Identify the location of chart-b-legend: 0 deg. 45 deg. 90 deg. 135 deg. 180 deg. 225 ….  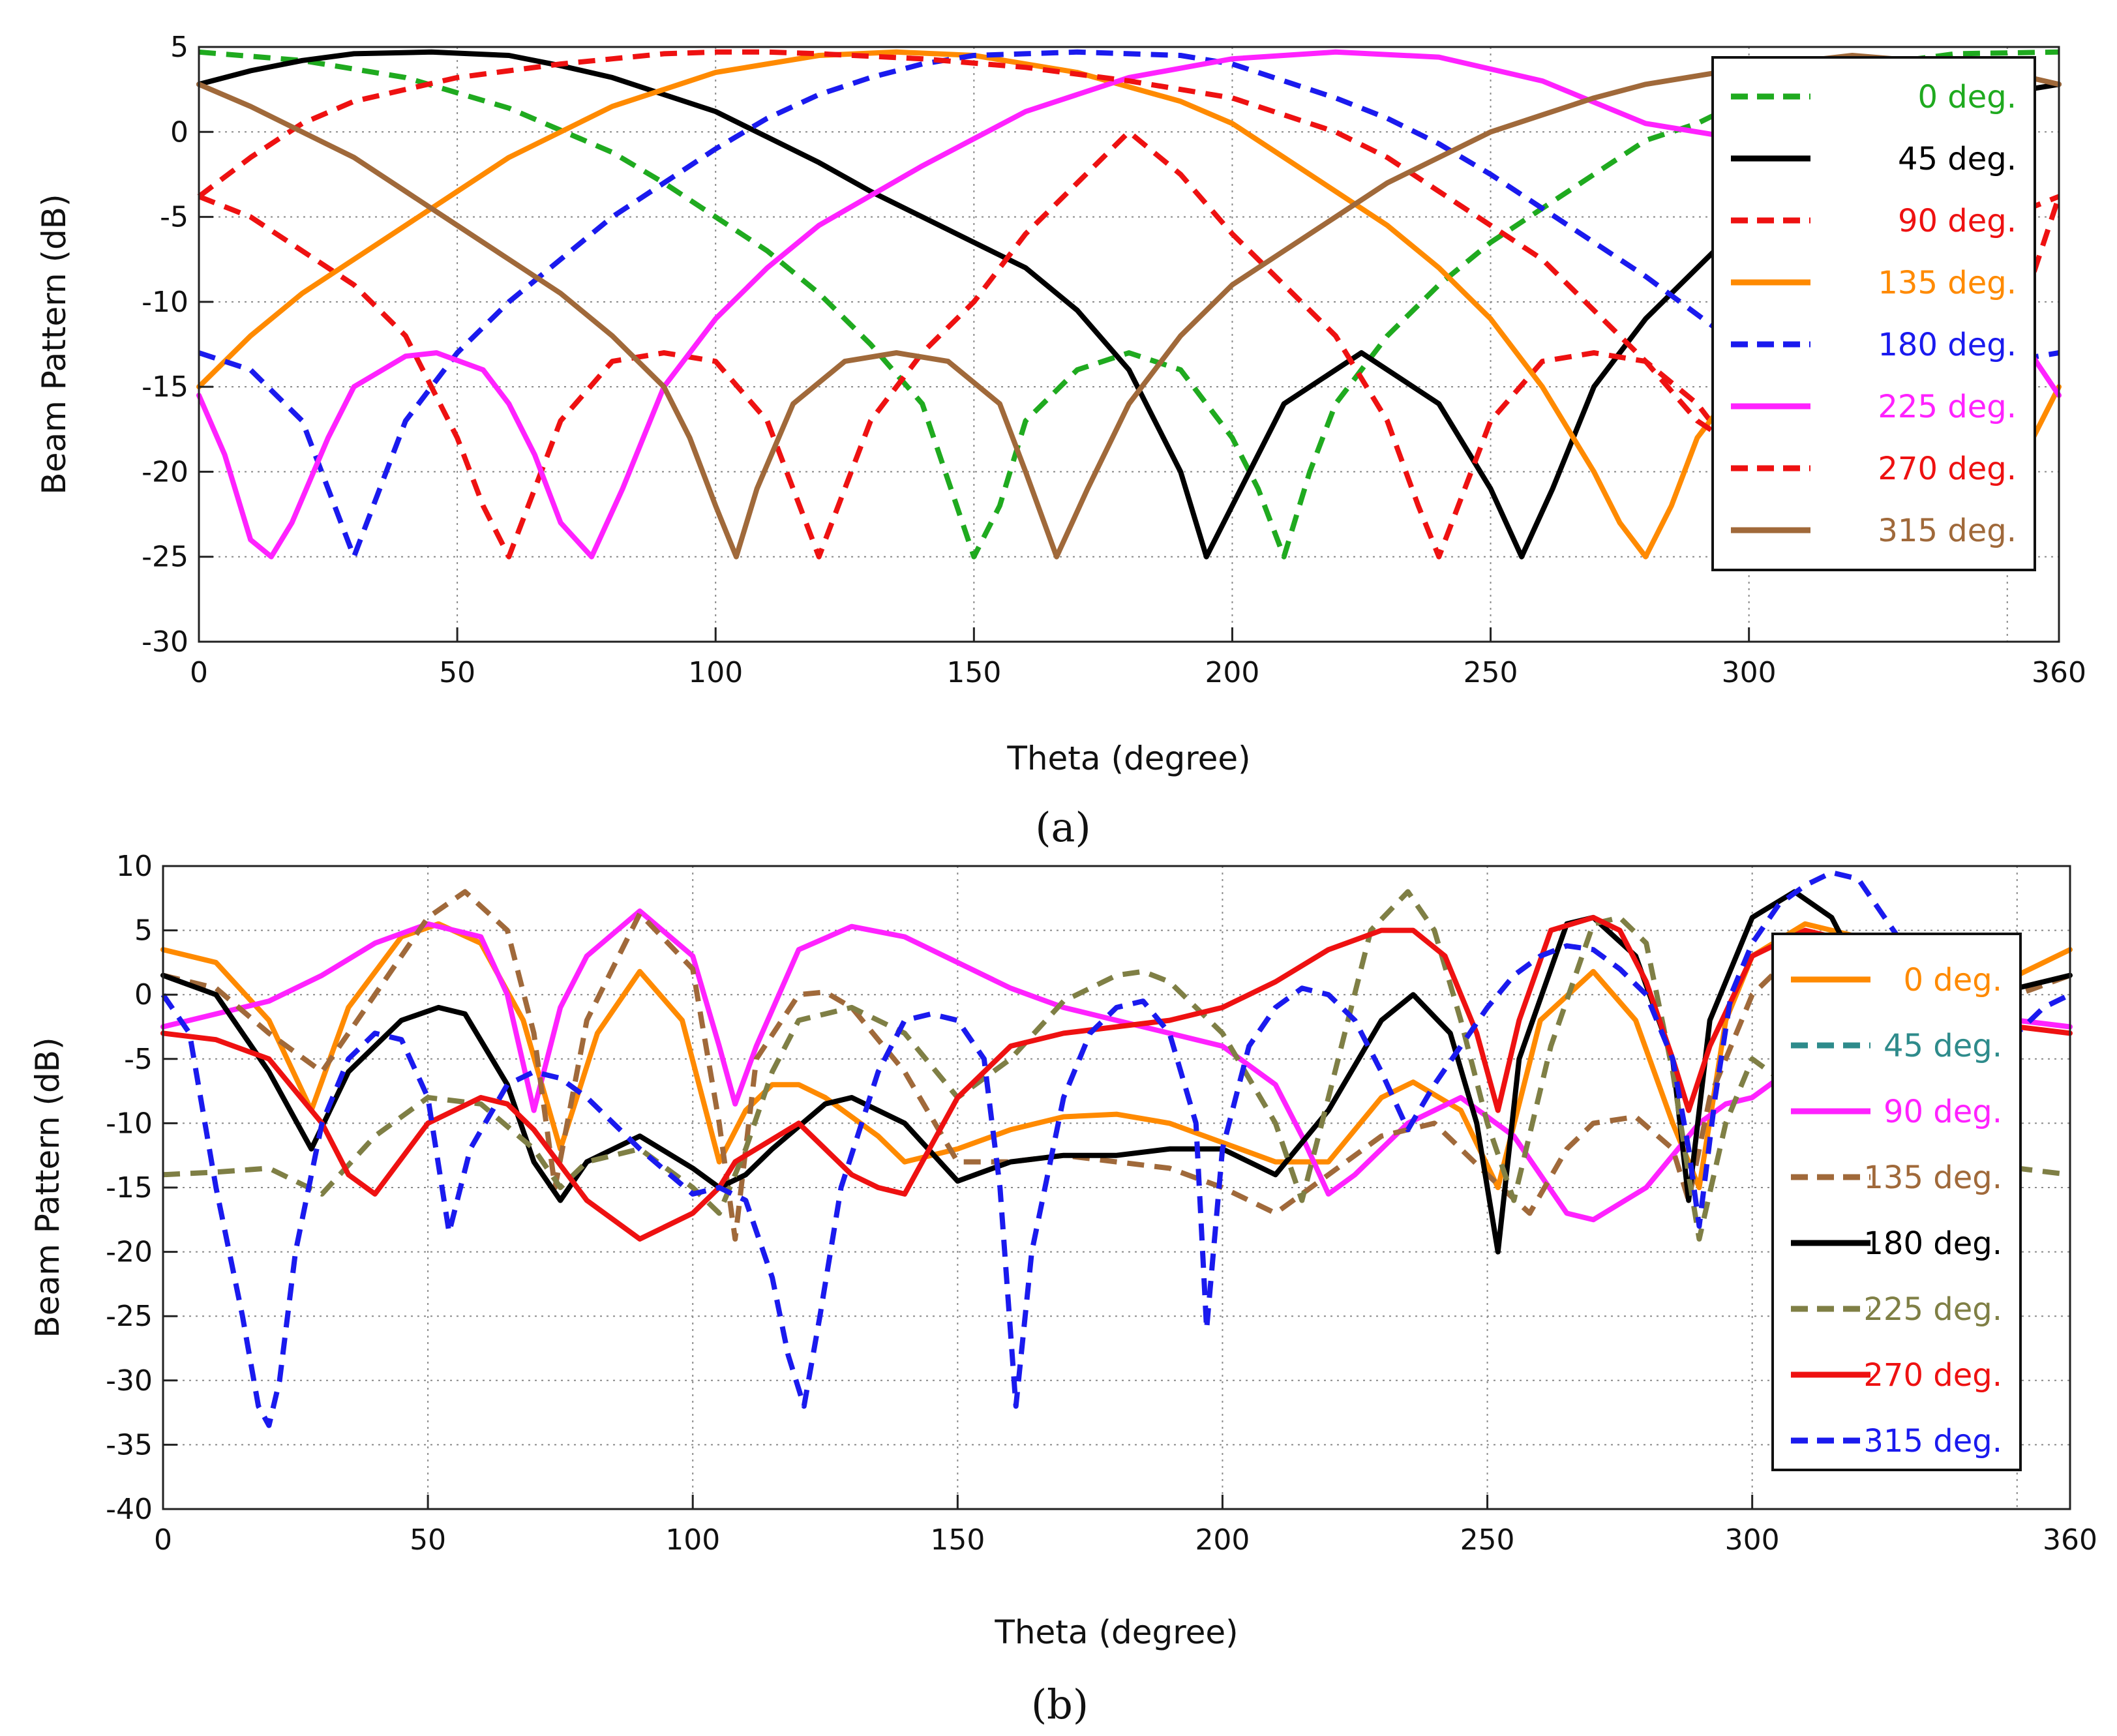
(1896, 1202).